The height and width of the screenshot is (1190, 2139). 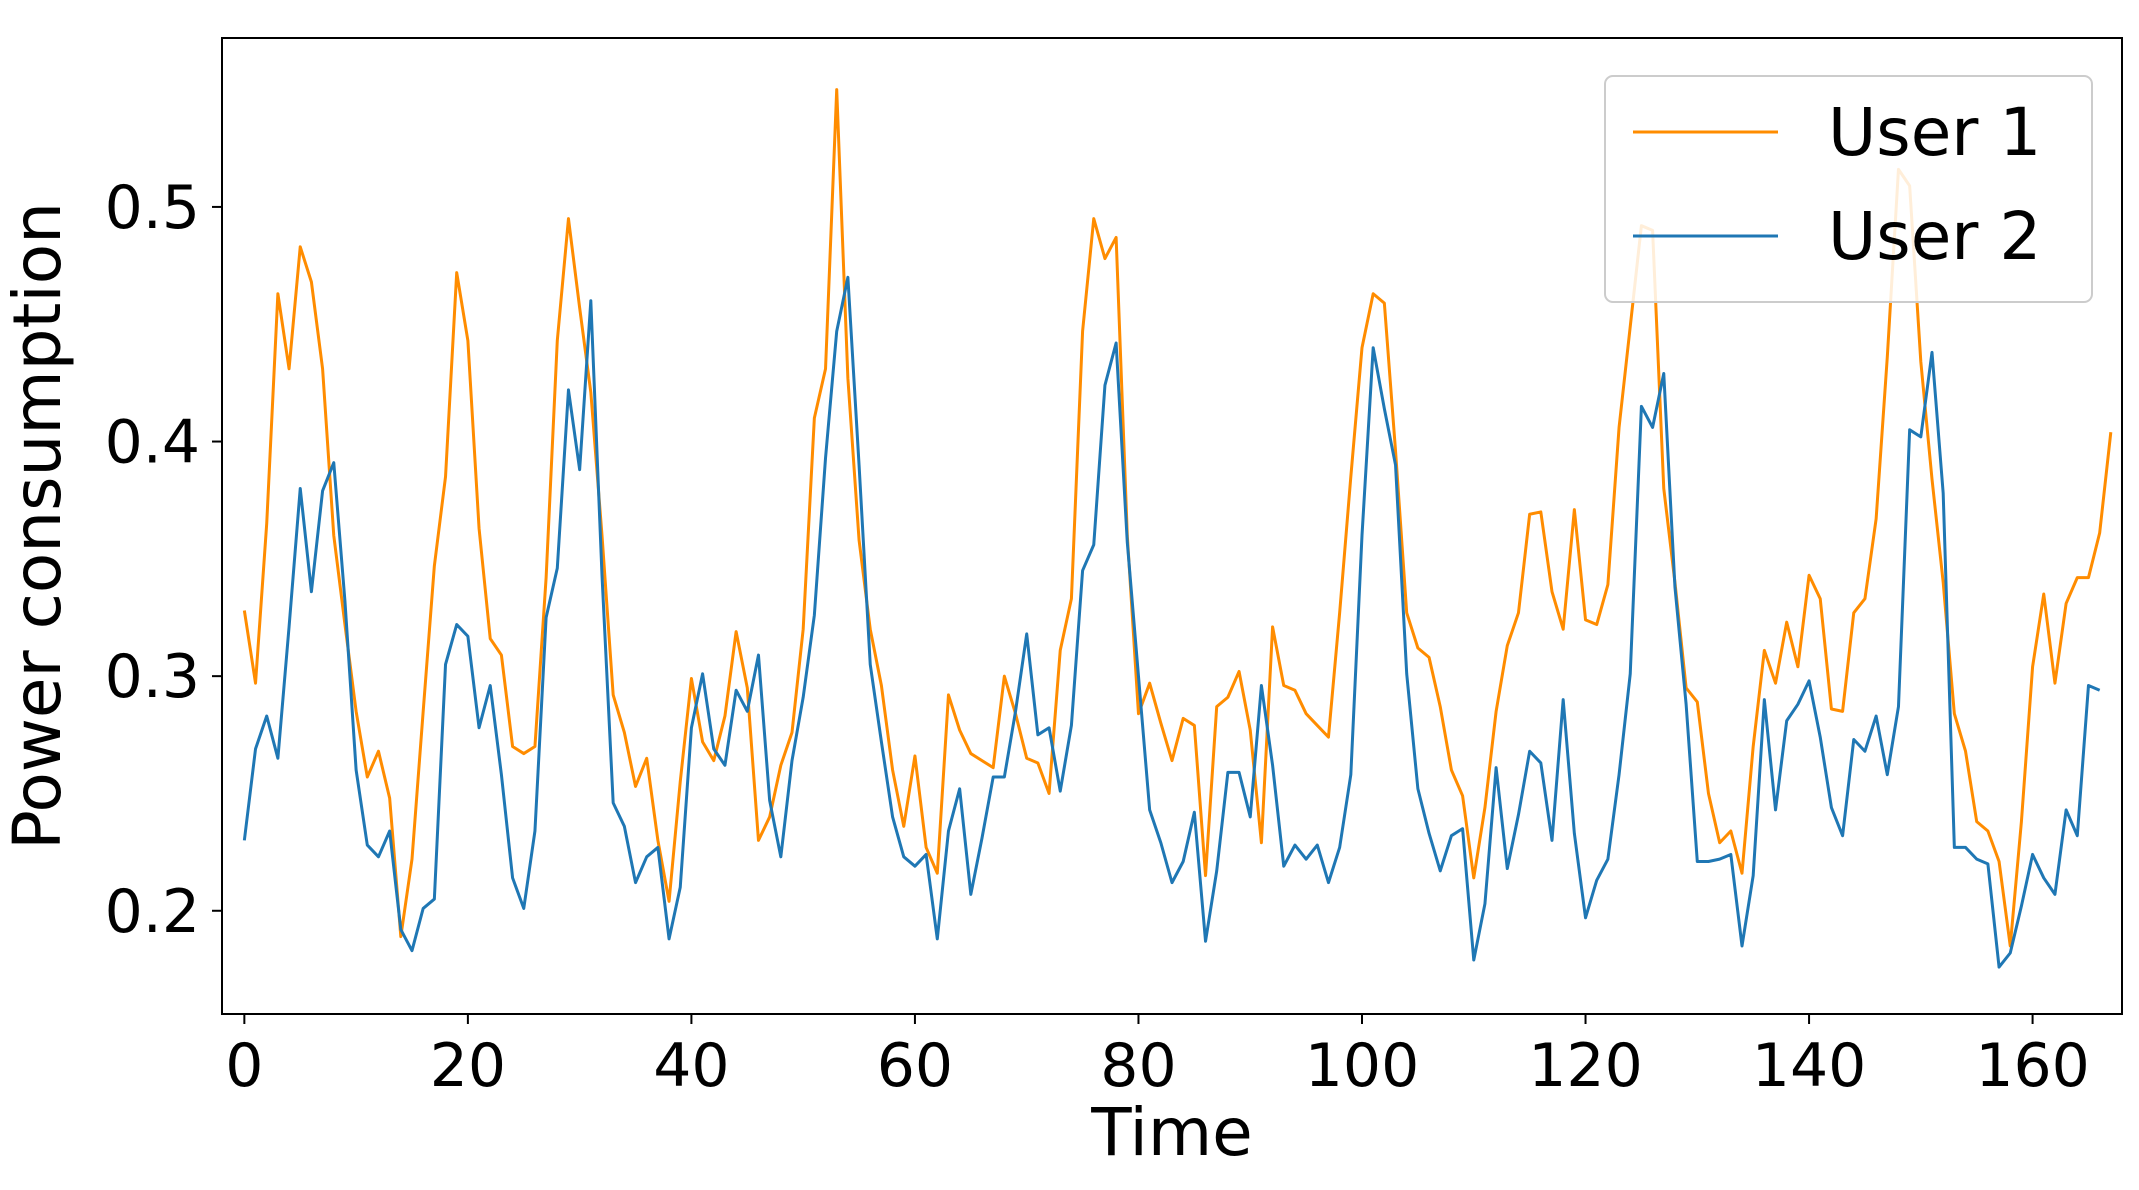 What do you see at coordinates (468, 1066) in the screenshot?
I see `x-tick-label: 20` at bounding box center [468, 1066].